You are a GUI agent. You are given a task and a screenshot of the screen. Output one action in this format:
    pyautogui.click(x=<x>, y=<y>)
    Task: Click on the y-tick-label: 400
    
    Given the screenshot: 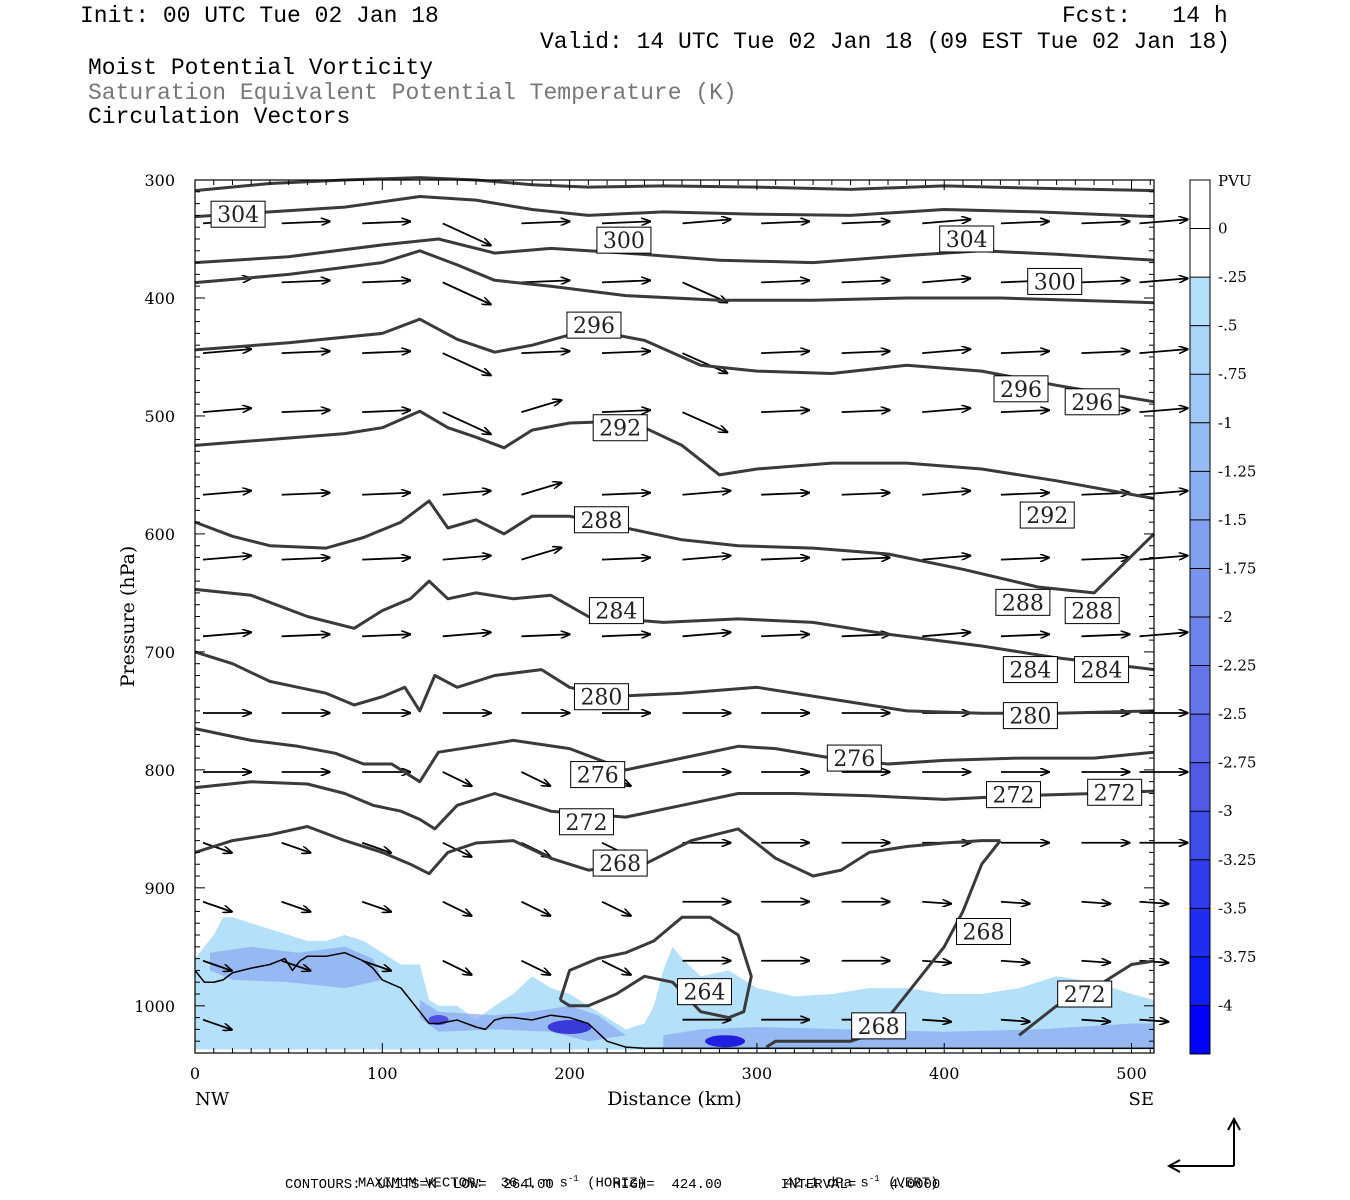 What is the action you would take?
    pyautogui.click(x=159, y=298)
    